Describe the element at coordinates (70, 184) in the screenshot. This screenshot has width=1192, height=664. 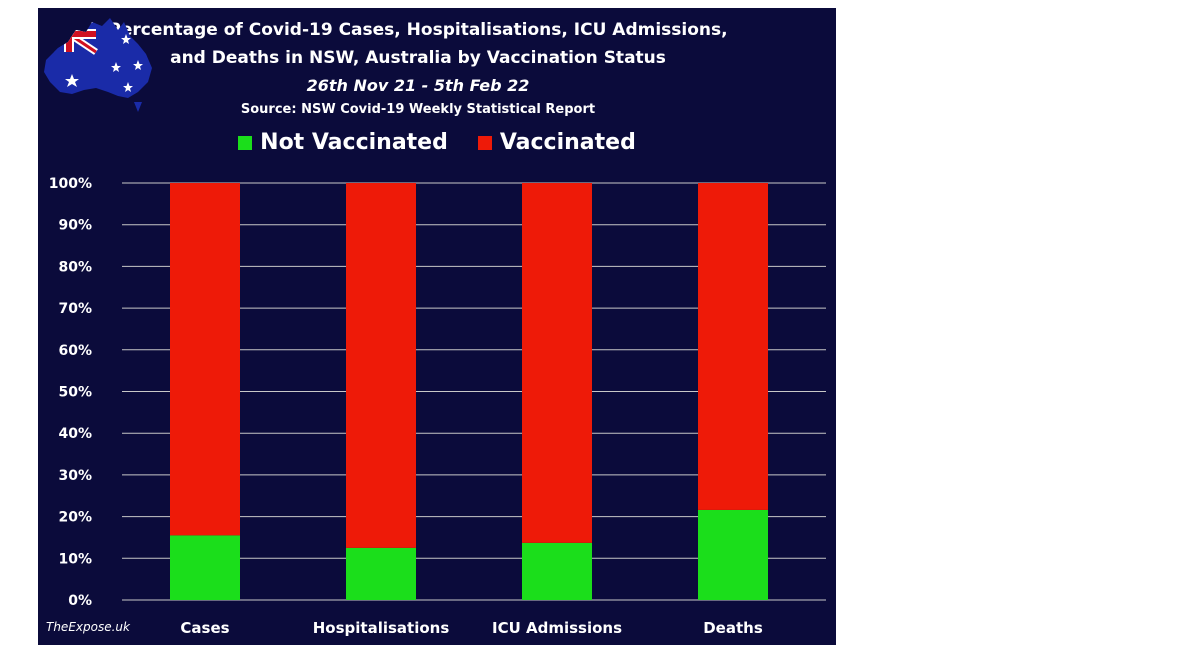
I see `y-tick-label: 100%` at that location.